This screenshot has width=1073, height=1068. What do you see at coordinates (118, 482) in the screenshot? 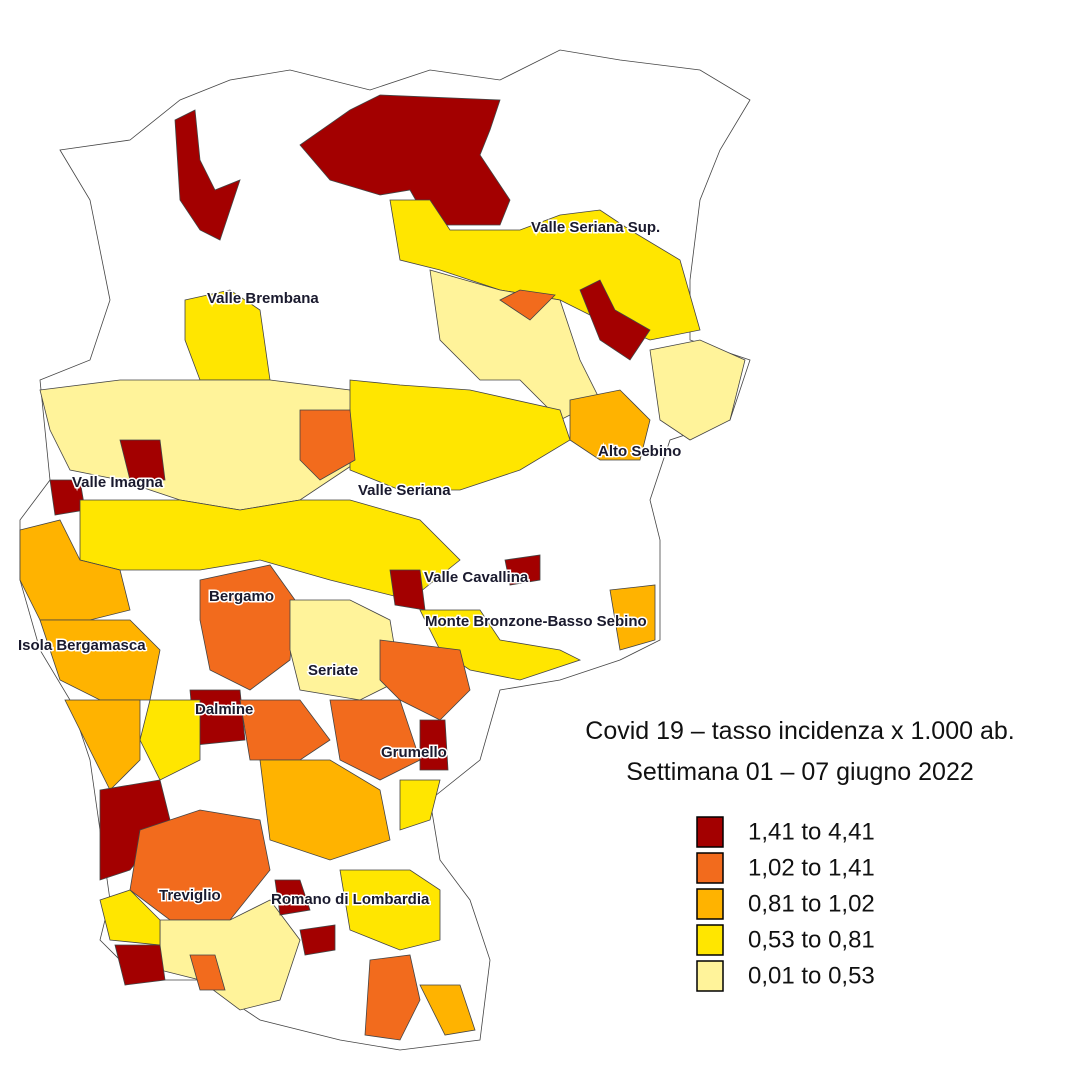
I see `area-label: Valle Imagna` at bounding box center [118, 482].